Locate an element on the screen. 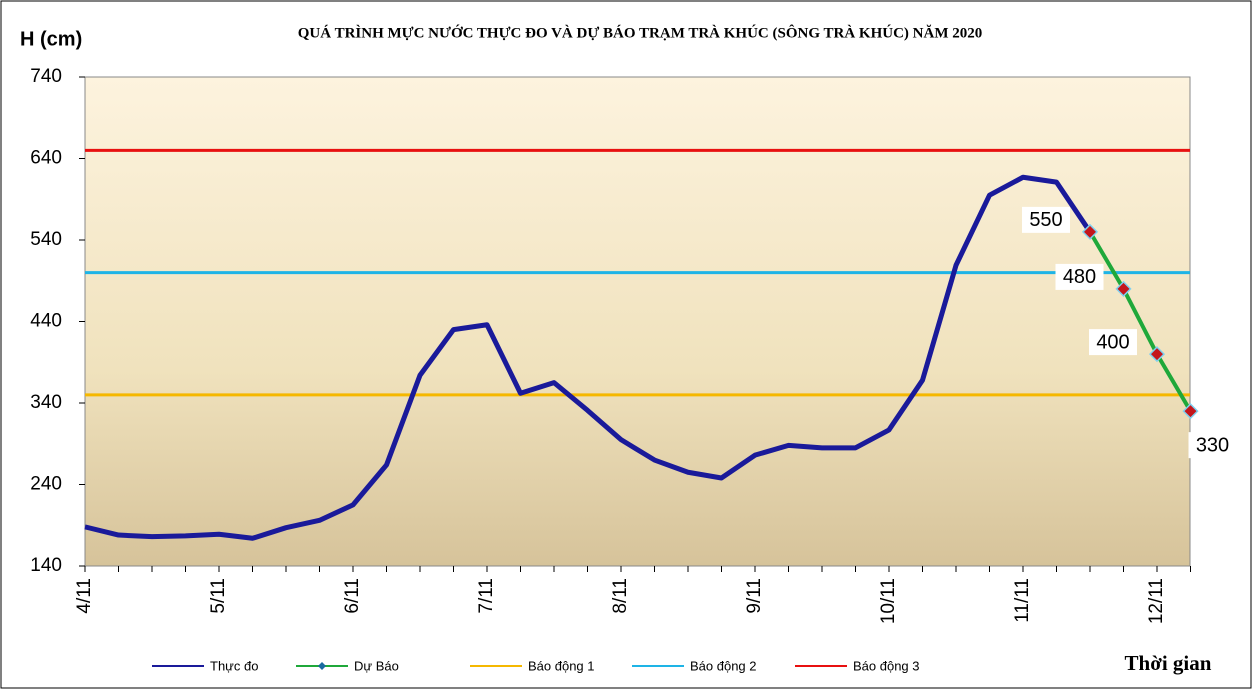 This screenshot has height=690, width=1253. y-tick-label: 440 is located at coordinates (46, 321).